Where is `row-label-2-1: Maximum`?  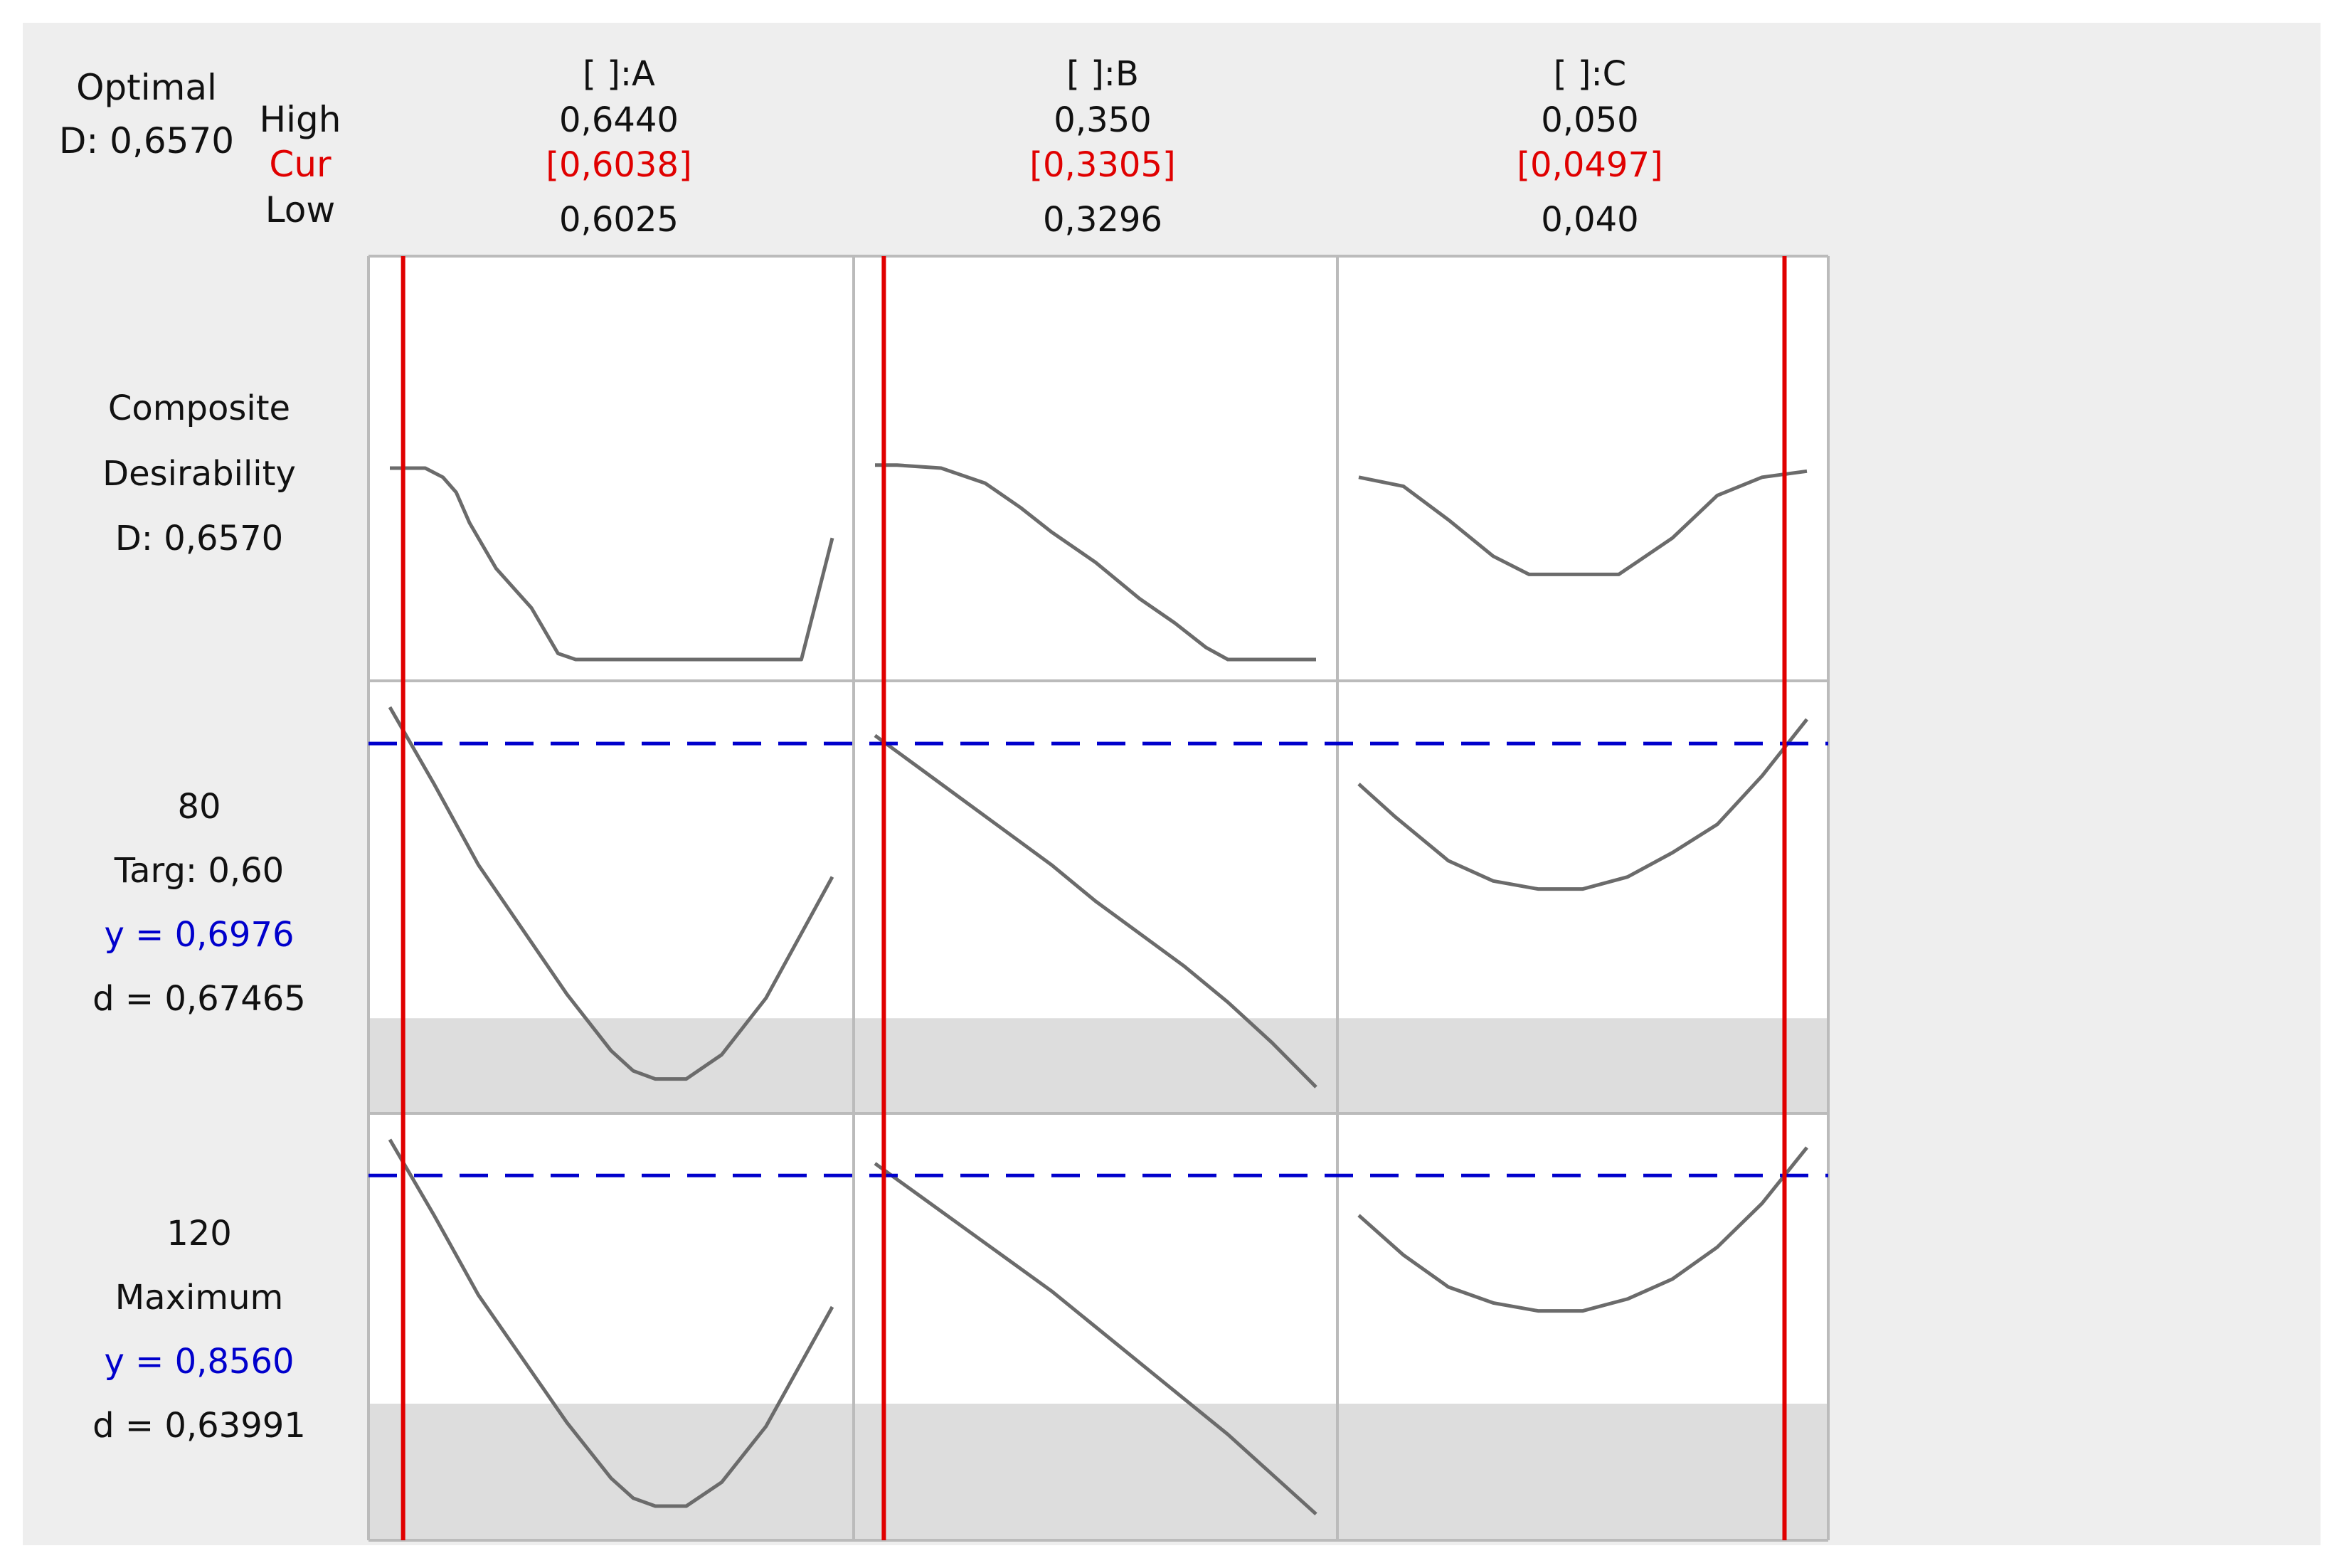 row-label-2-1: Maximum is located at coordinates (200, 1298).